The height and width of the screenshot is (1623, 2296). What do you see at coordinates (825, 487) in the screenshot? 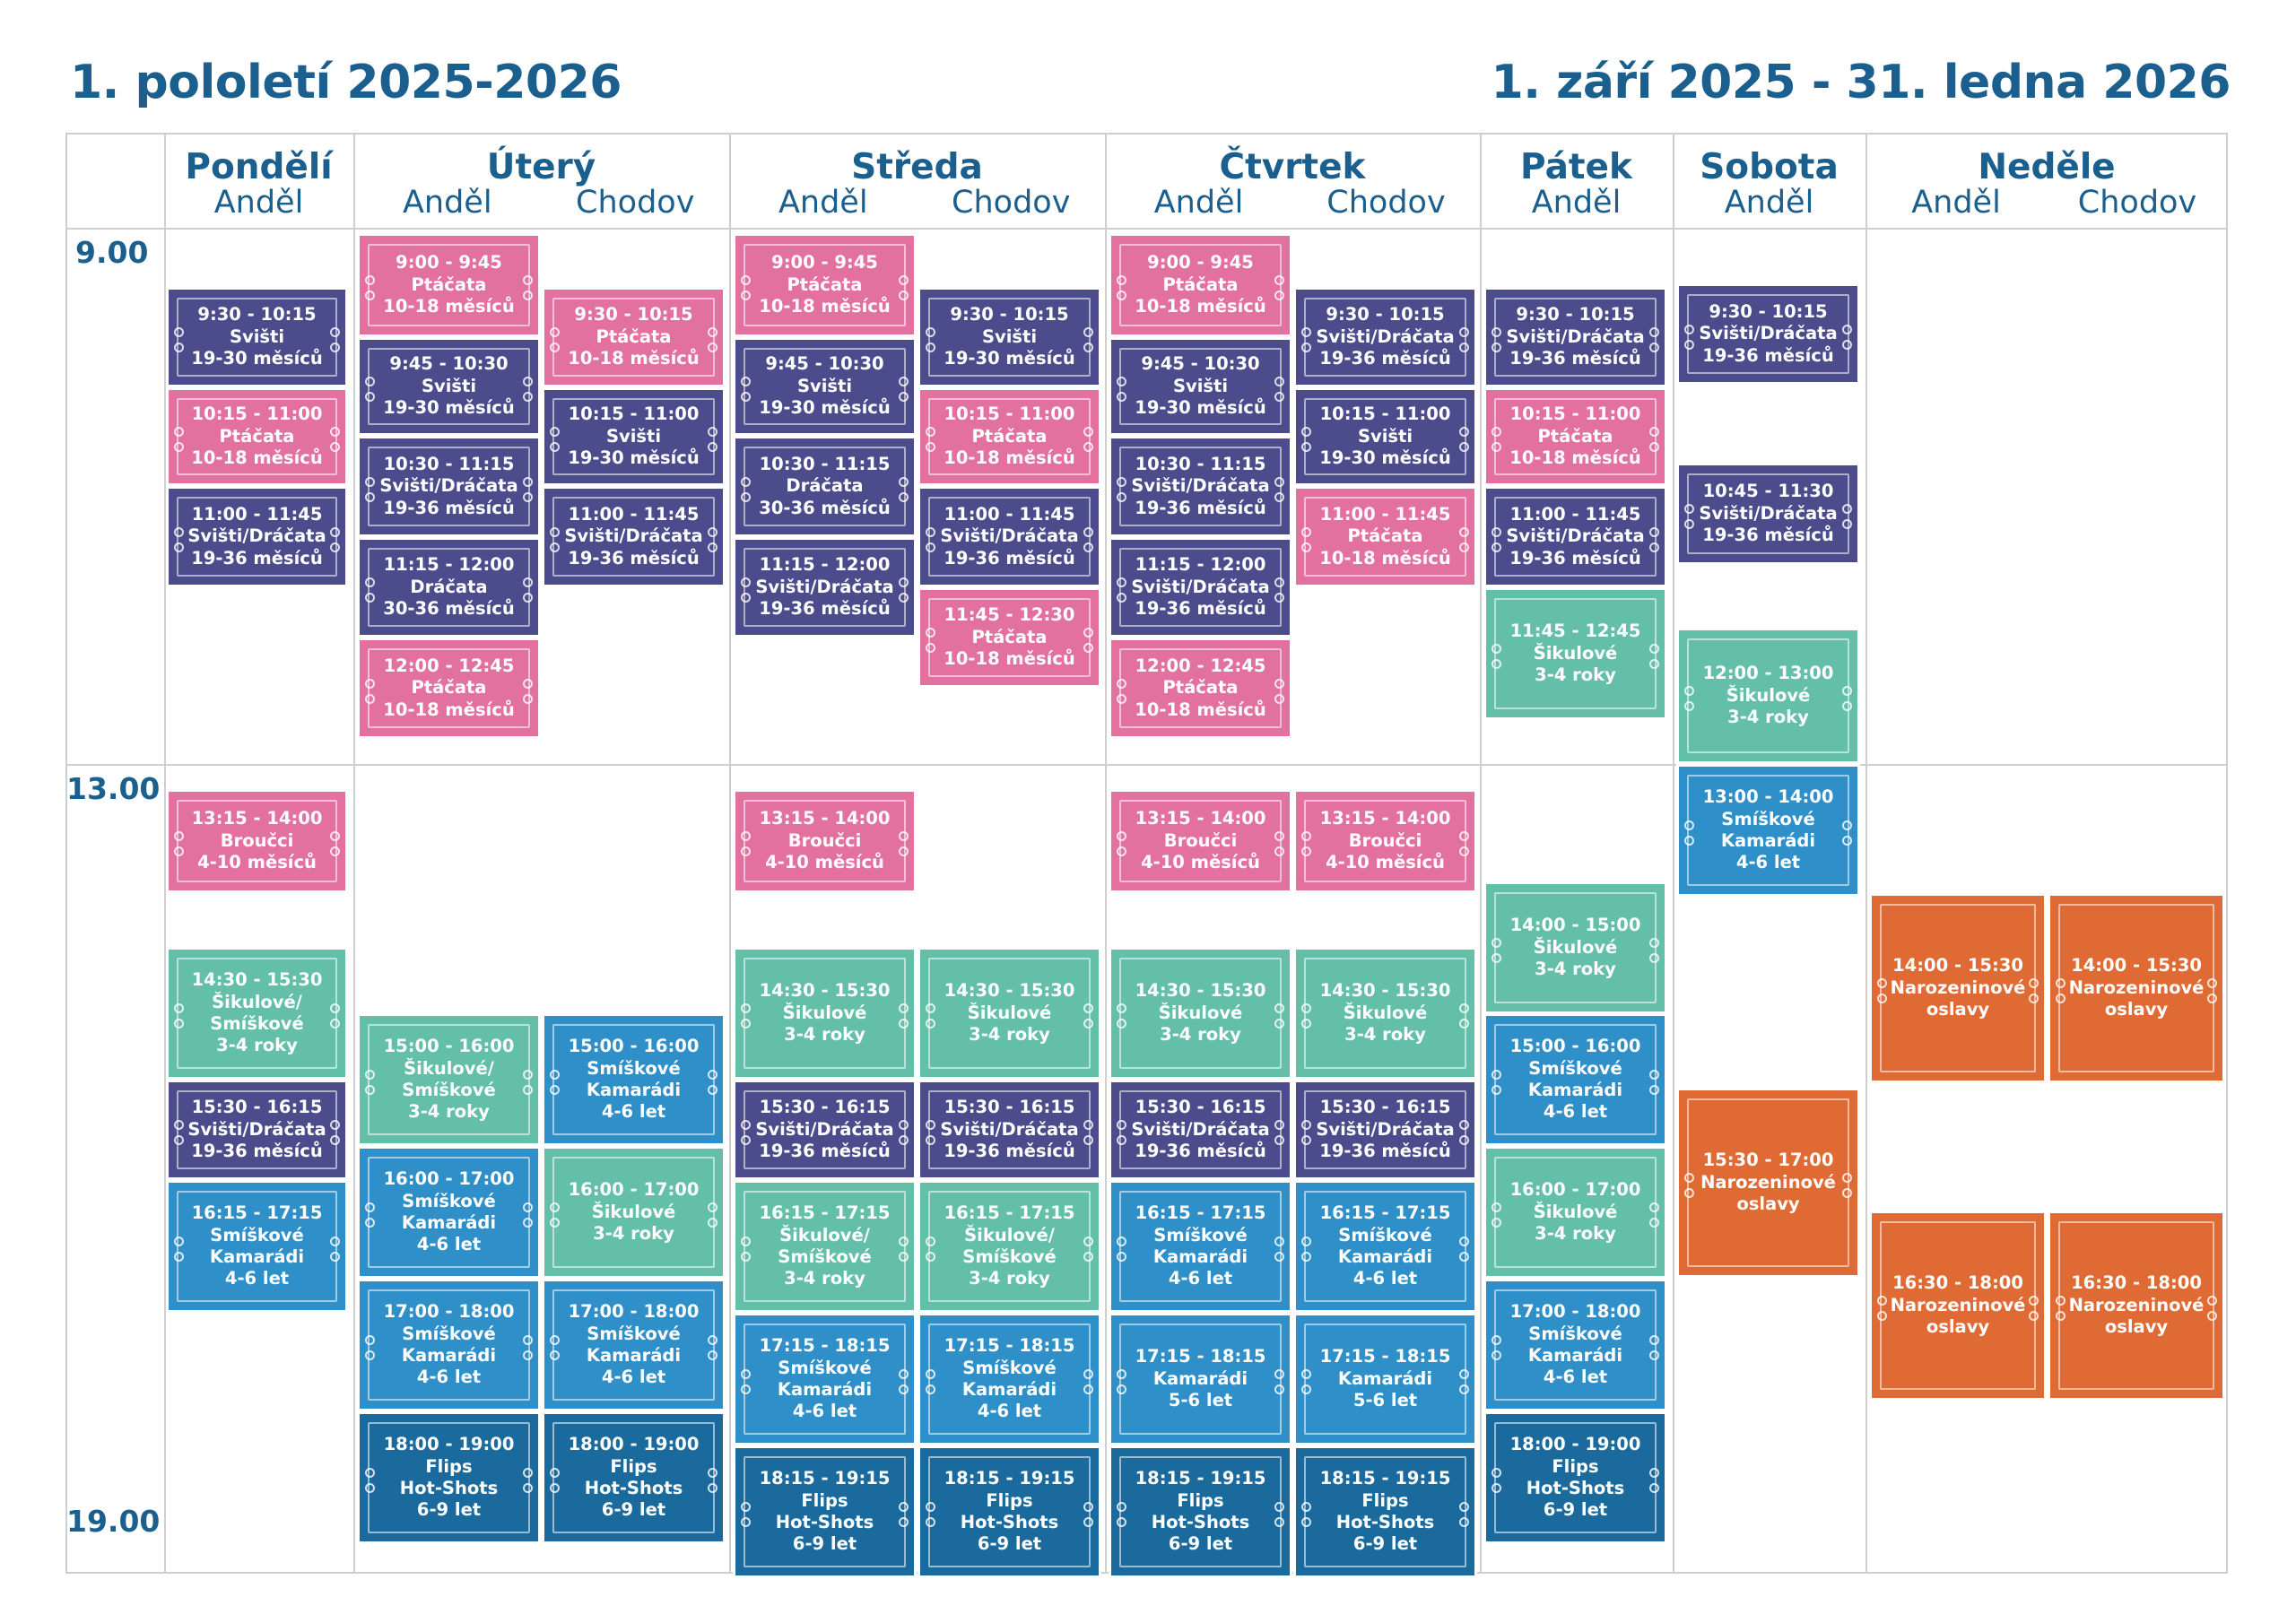
I see `class-block: 10:30 - 11:15 Dráčata 30-36 měsíců` at bounding box center [825, 487].